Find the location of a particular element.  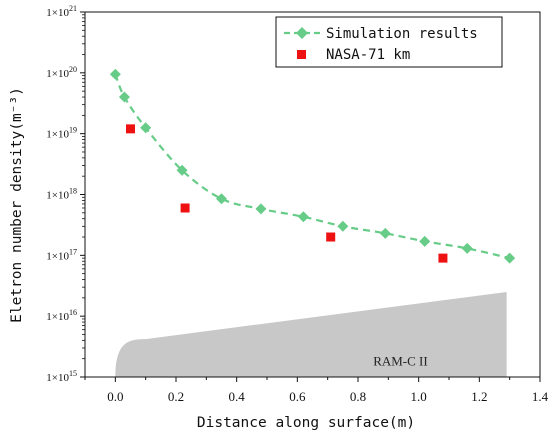

legend: Simulation results NASA-71 km is located at coordinates (389, 42).